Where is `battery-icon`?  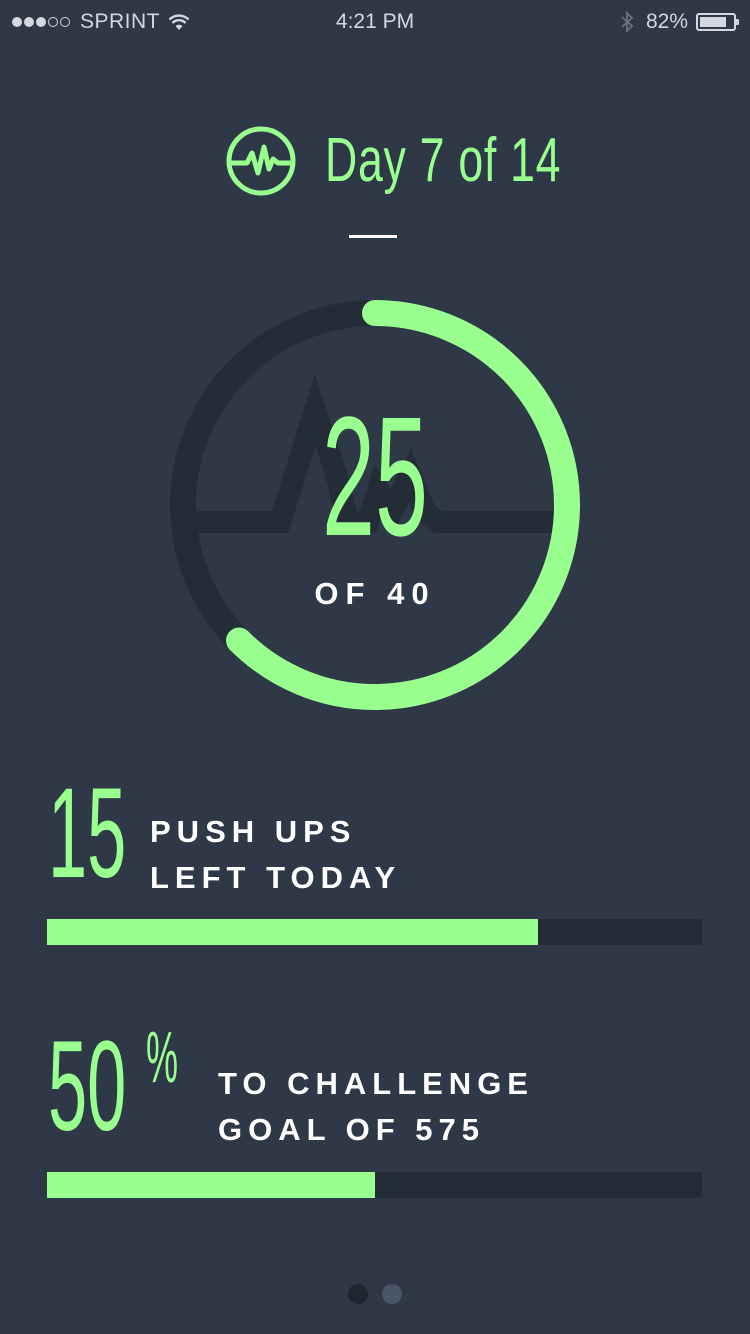
battery-icon is located at coordinates (717, 22).